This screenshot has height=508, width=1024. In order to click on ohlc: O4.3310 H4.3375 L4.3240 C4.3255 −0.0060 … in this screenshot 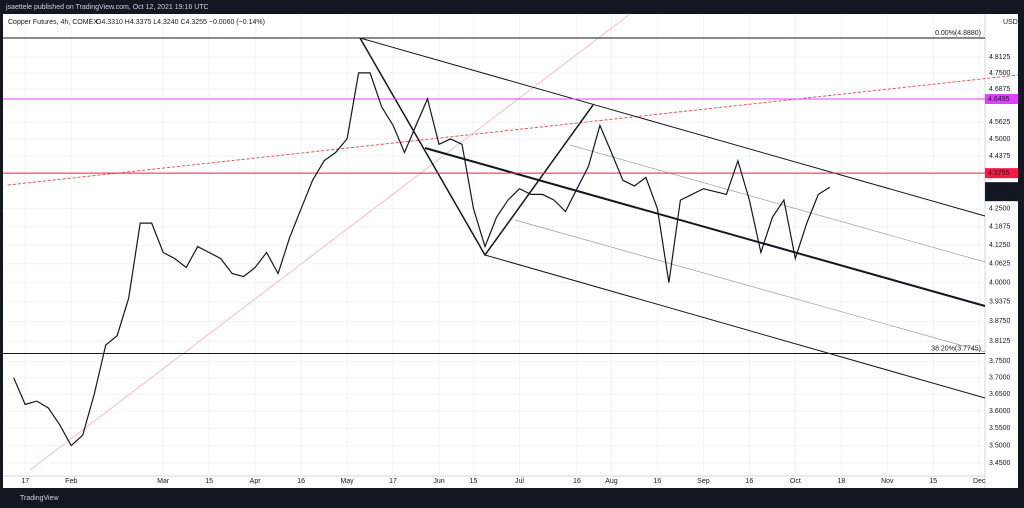, I will do `click(180, 22)`.